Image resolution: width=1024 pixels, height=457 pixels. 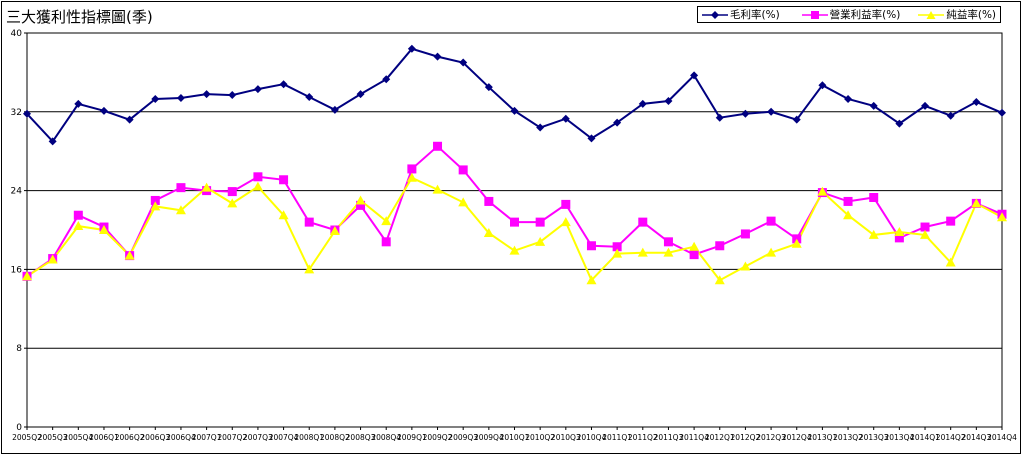 What do you see at coordinates (849, 14) in the screenshot?
I see `chart-legend: 毛利率(%) 營業利益率(%) 純益率(%)` at bounding box center [849, 14].